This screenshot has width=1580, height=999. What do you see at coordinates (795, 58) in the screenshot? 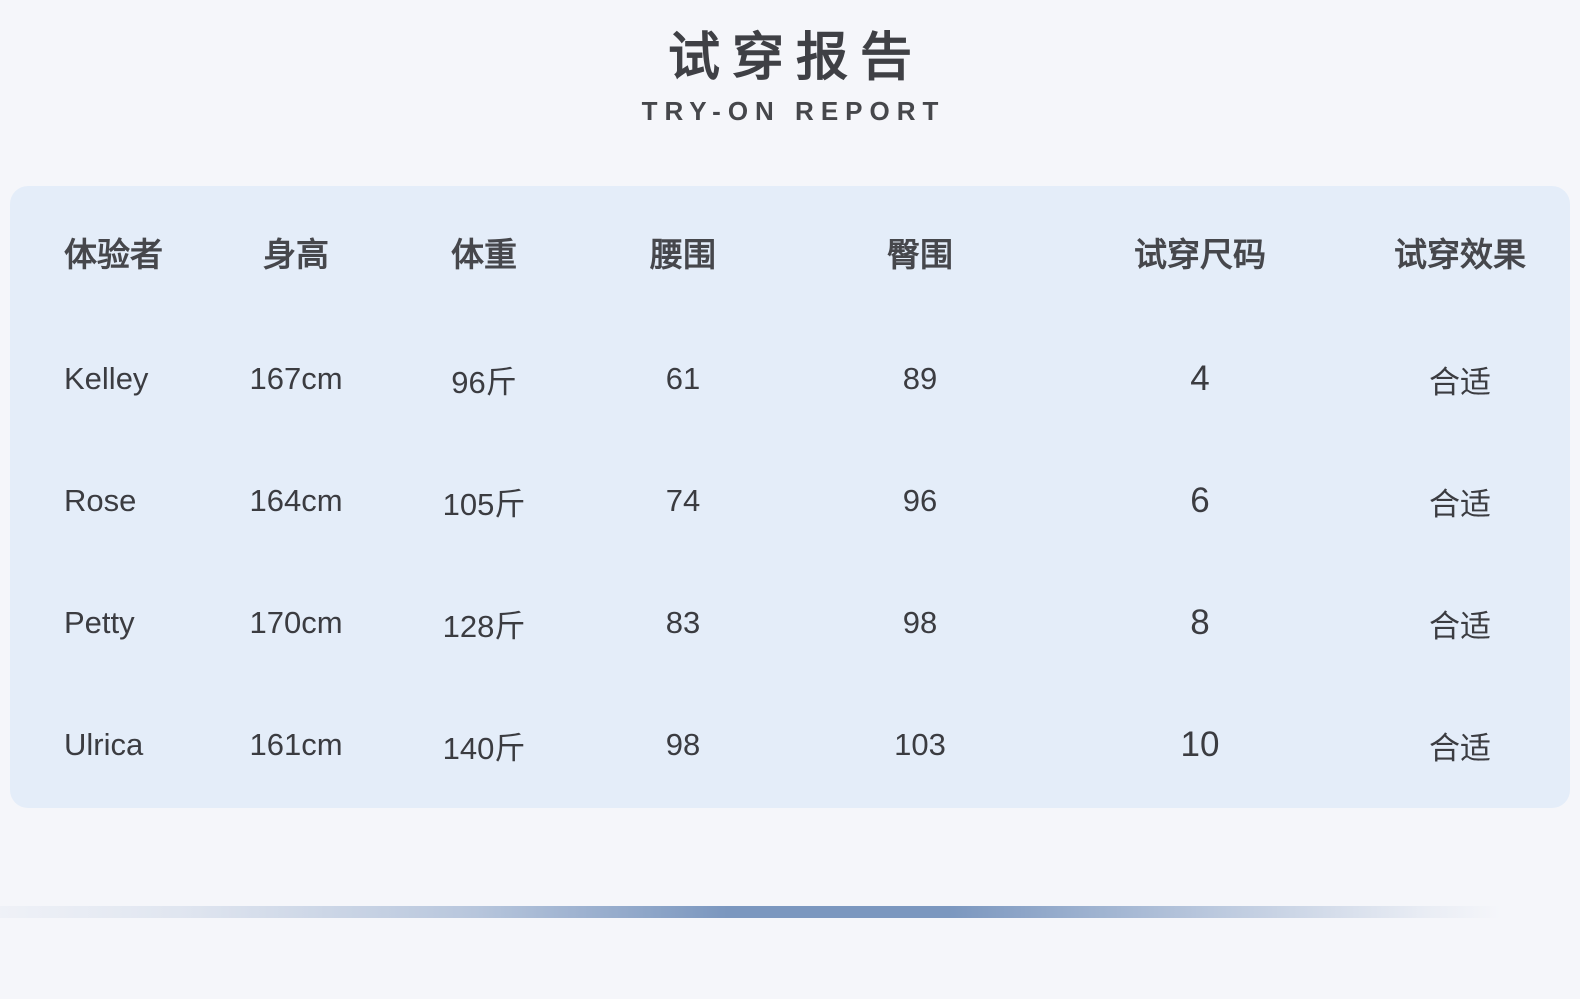
I see `page-title: 试穿报告` at bounding box center [795, 58].